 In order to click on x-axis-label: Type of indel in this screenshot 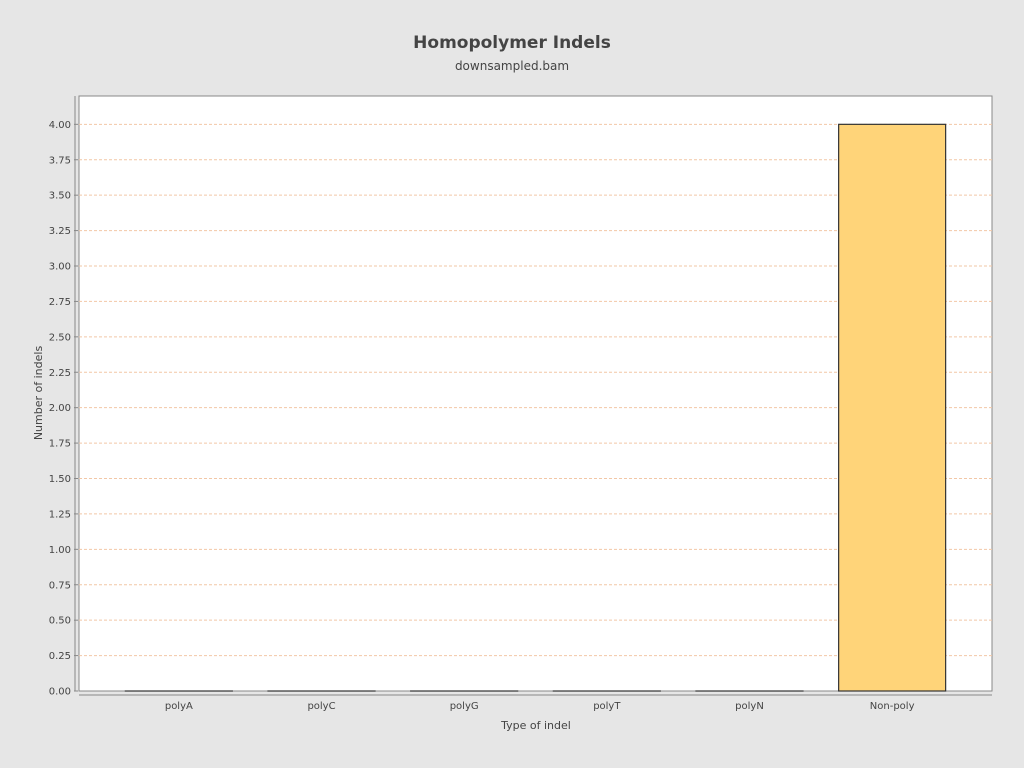, I will do `click(535, 725)`.